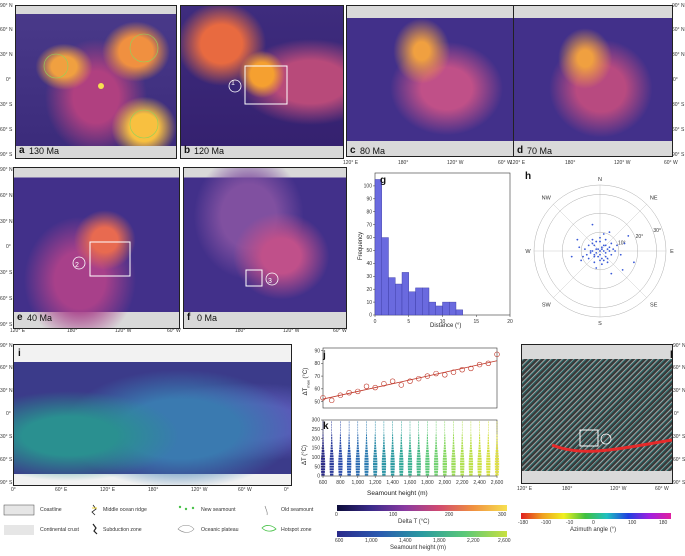  What do you see at coordinates (317, 402) in the screenshot?
I see `j-y-tick-label: 50` at bounding box center [317, 402].